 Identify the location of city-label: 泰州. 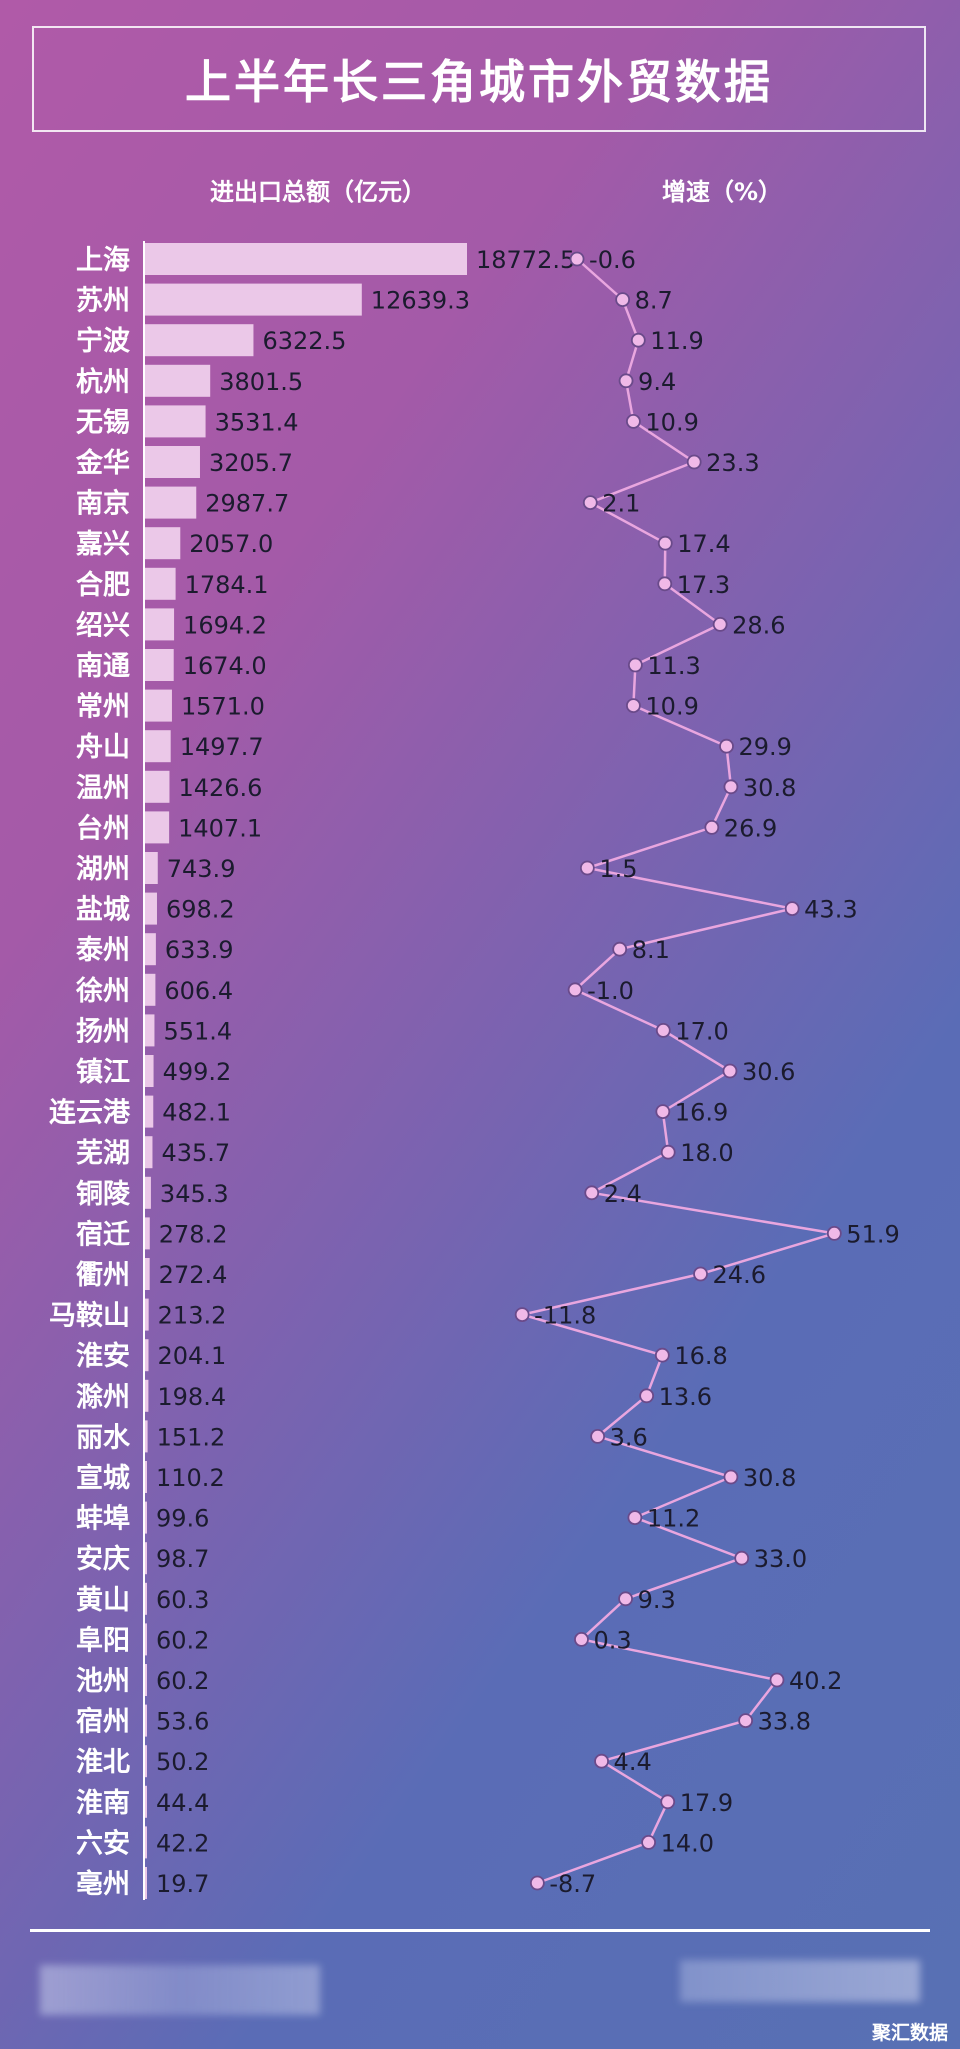
(103, 950).